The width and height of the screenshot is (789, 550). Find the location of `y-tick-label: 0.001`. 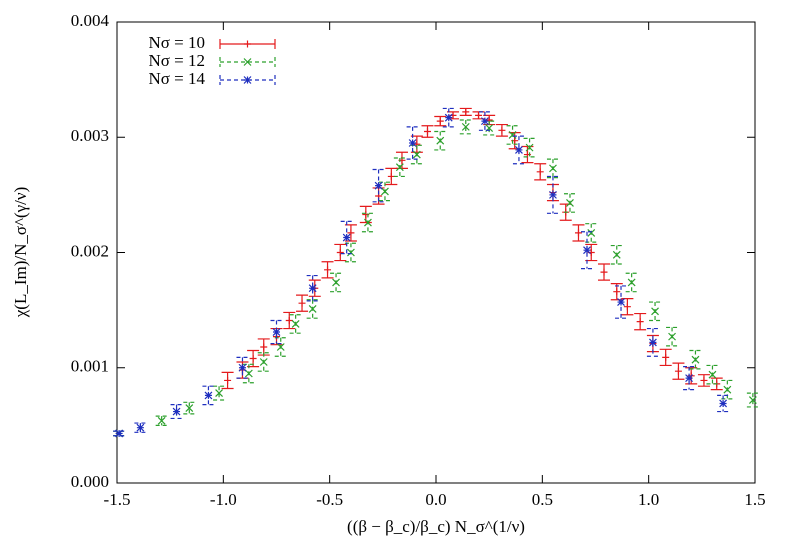

y-tick-label: 0.001 is located at coordinates (90, 366).